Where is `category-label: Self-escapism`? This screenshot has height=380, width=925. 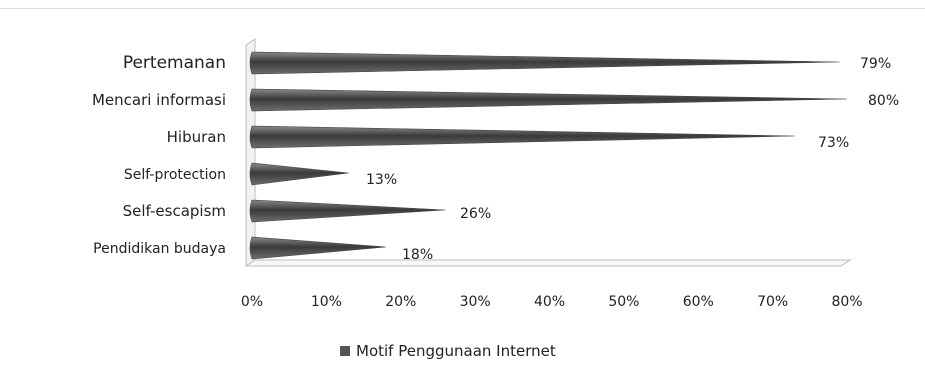 category-label: Self-escapism is located at coordinates (174, 211).